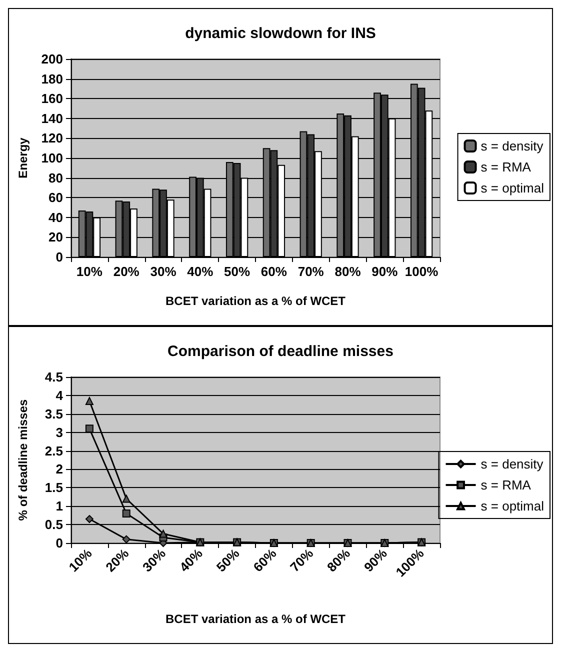 The height and width of the screenshot is (664, 561). Describe the element at coordinates (52, 78) in the screenshot. I see `y-tick-label: 180` at that location.